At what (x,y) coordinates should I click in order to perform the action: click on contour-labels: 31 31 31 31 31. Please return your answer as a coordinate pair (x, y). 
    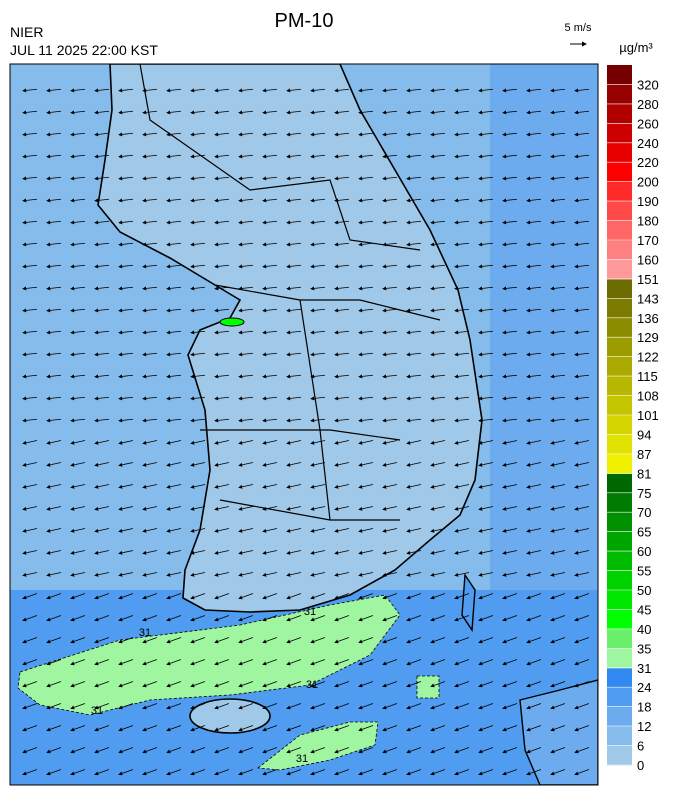
    Looking at the image, I should click on (204, 685).